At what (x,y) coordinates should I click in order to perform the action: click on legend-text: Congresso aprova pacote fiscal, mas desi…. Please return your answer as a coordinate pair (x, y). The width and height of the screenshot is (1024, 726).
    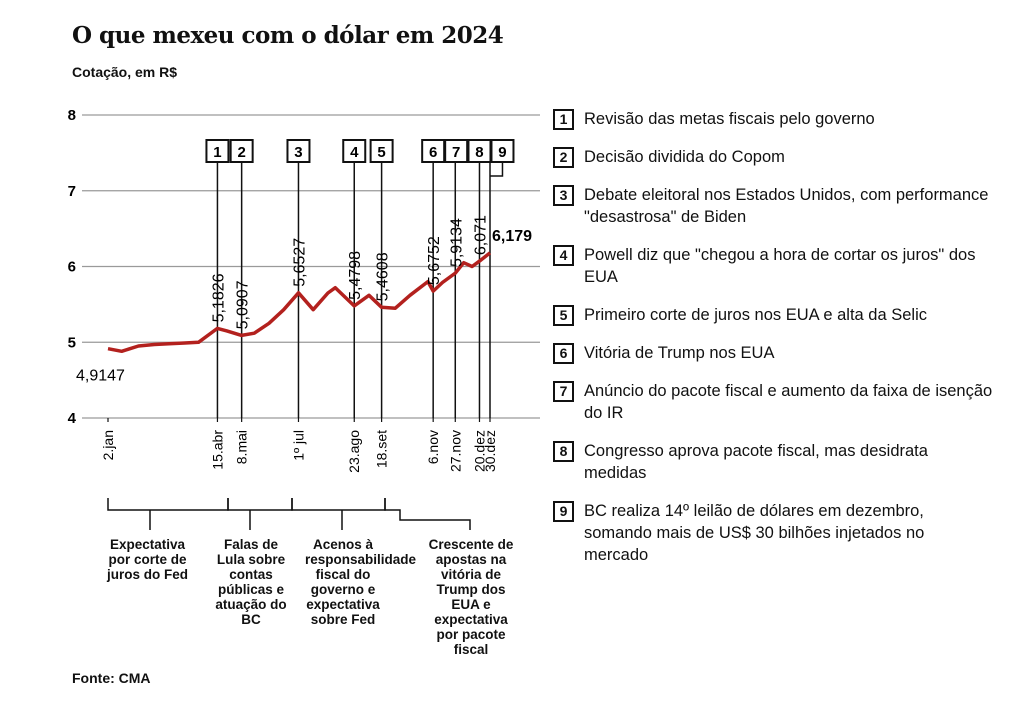
    Looking at the image, I should click on (756, 462).